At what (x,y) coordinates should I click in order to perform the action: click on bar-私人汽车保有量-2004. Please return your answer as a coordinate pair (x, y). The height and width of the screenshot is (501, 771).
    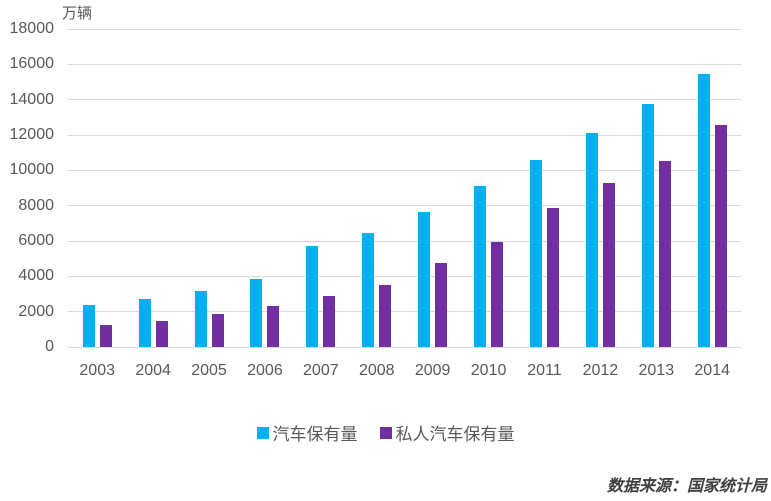
    Looking at the image, I should click on (161, 333).